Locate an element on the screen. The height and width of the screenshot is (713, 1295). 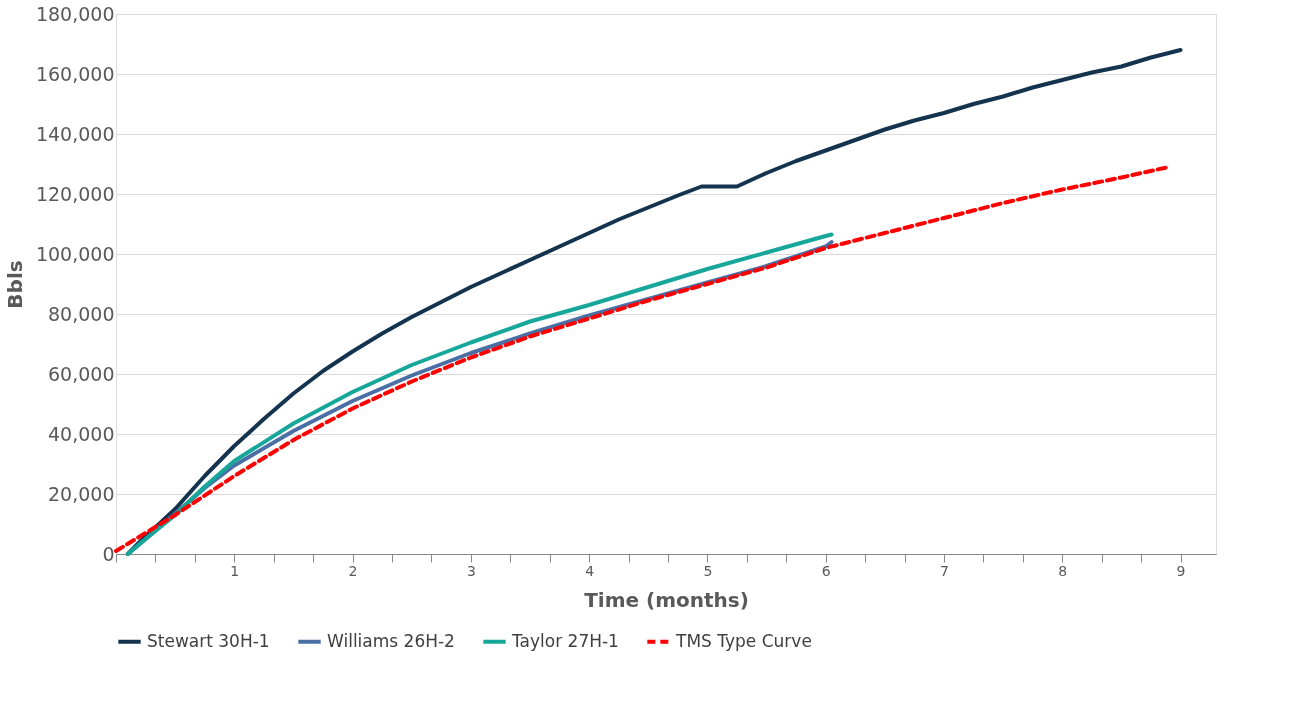
x-tick-label: 5 is located at coordinates (708, 570).